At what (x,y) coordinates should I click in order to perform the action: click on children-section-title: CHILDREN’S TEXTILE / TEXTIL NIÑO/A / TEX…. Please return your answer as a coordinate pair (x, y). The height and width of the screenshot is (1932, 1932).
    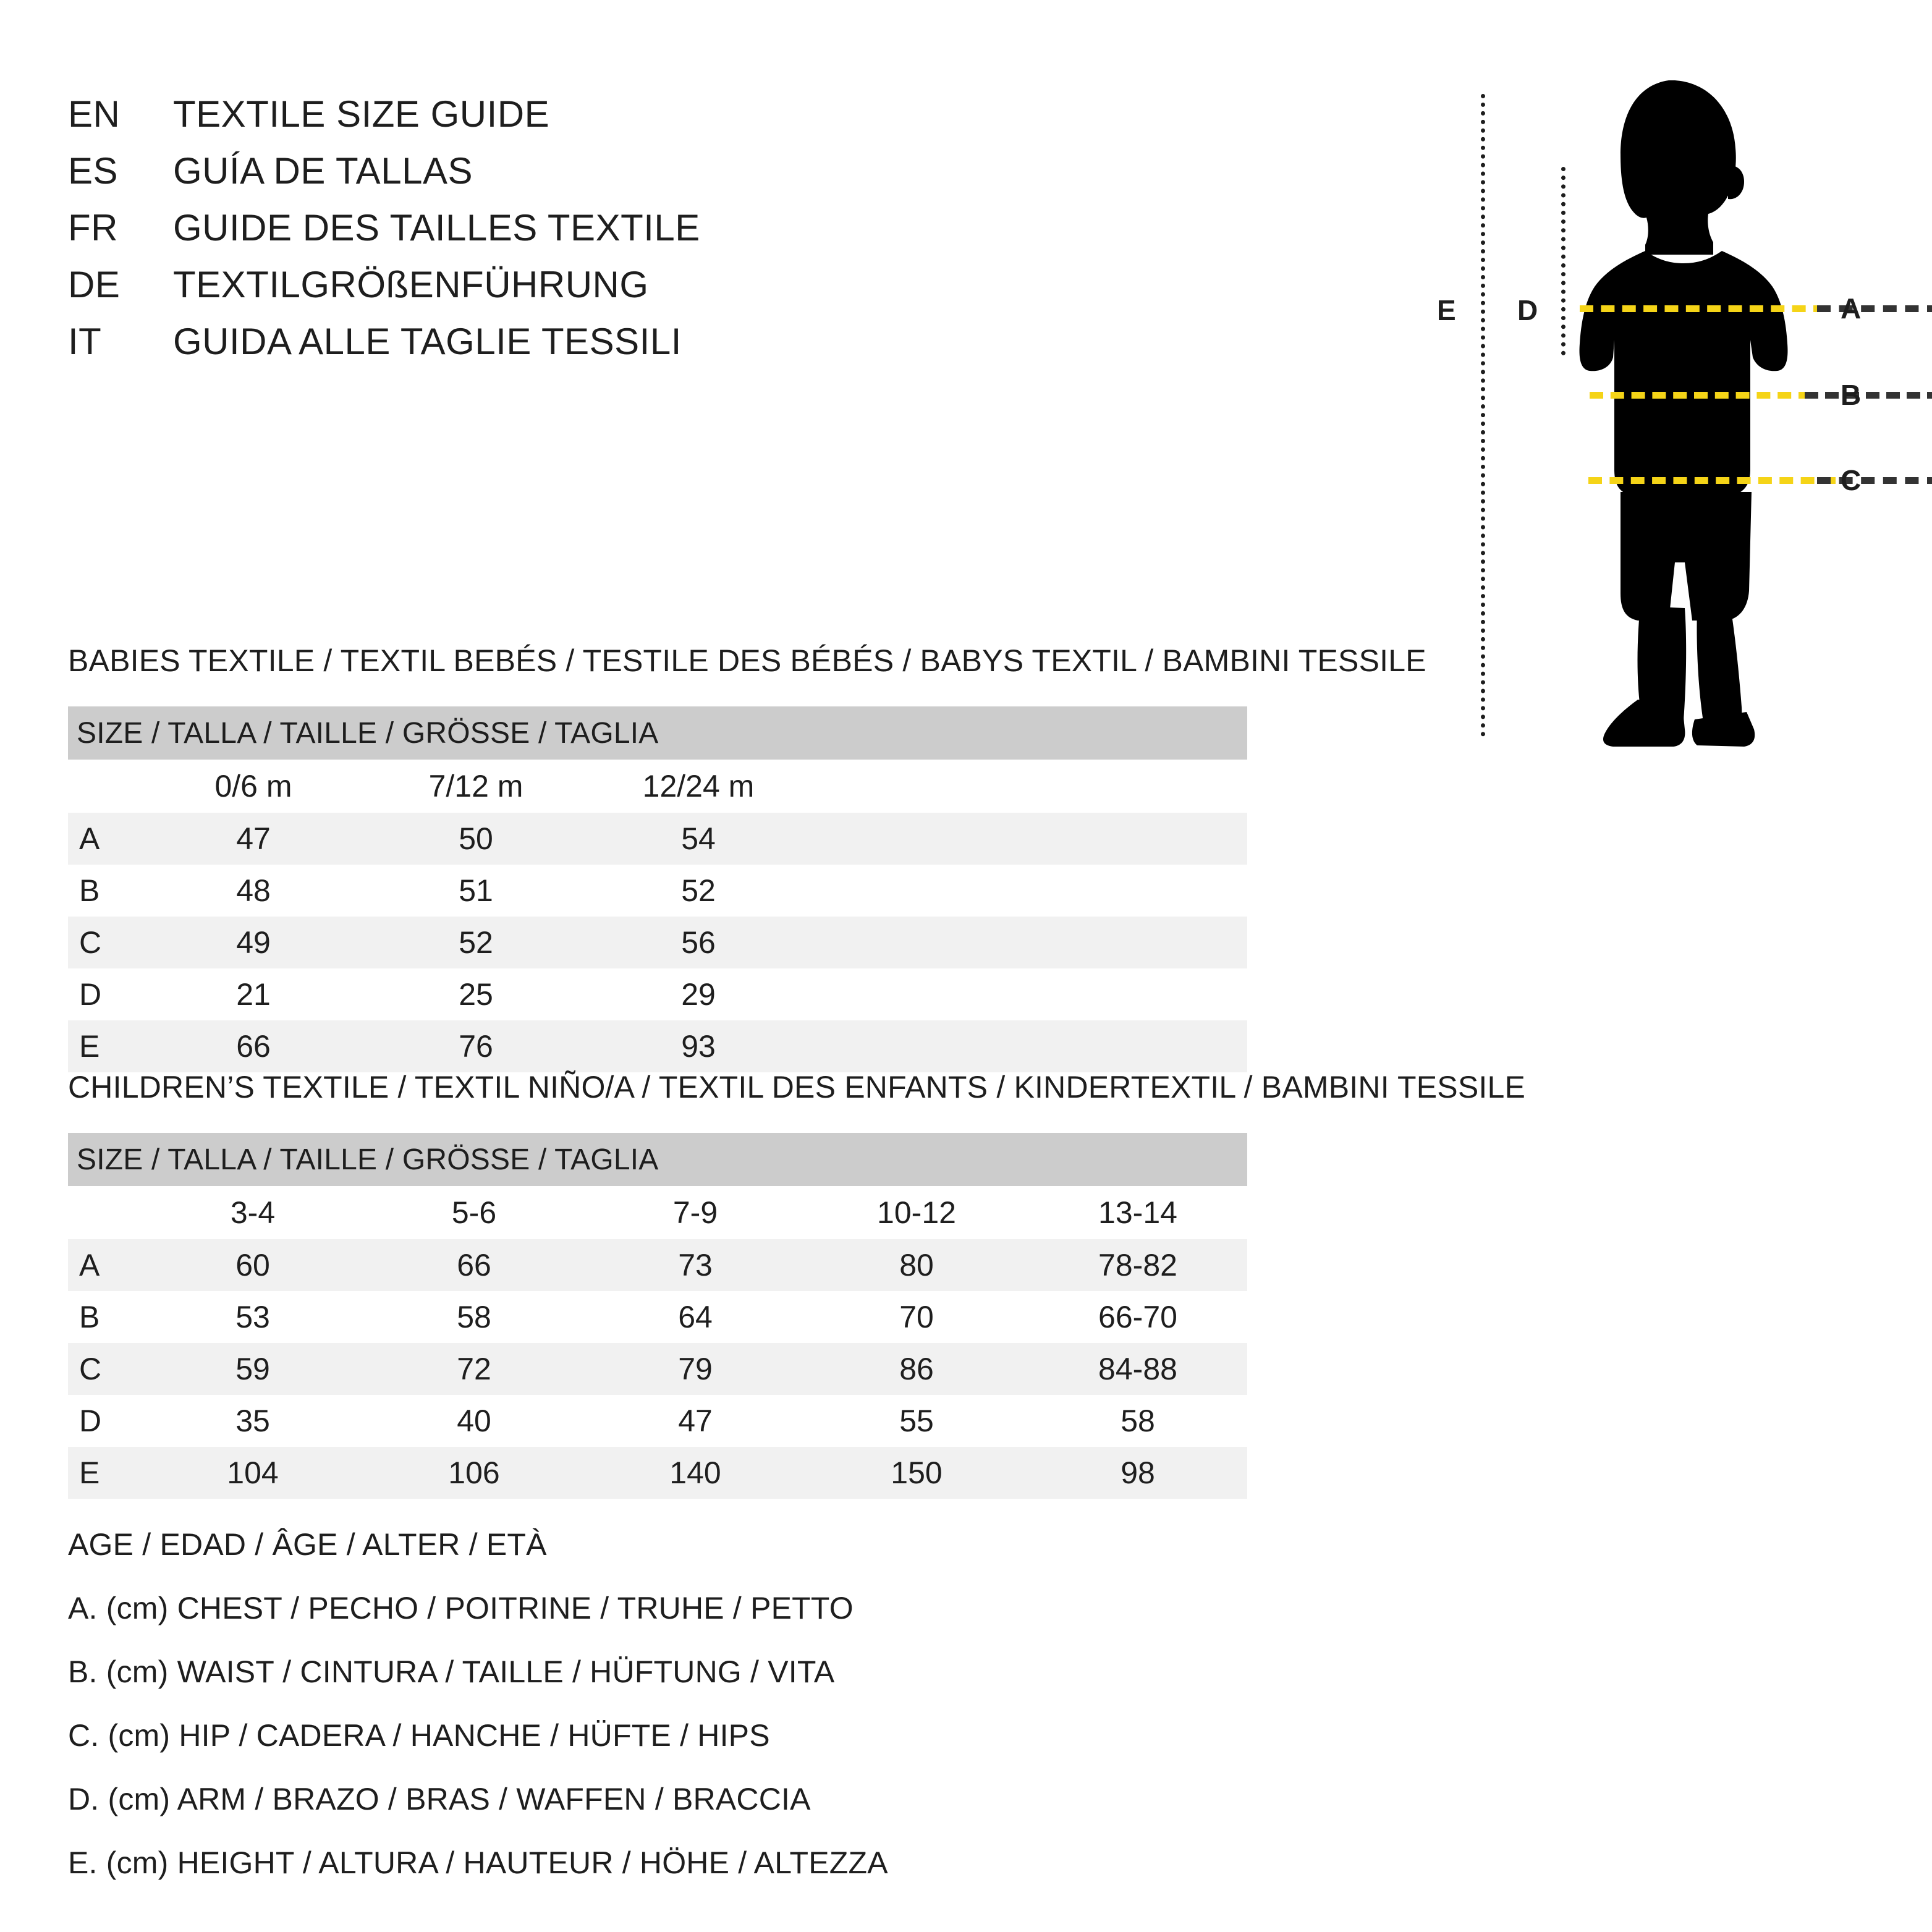
    Looking at the image, I should click on (797, 1087).